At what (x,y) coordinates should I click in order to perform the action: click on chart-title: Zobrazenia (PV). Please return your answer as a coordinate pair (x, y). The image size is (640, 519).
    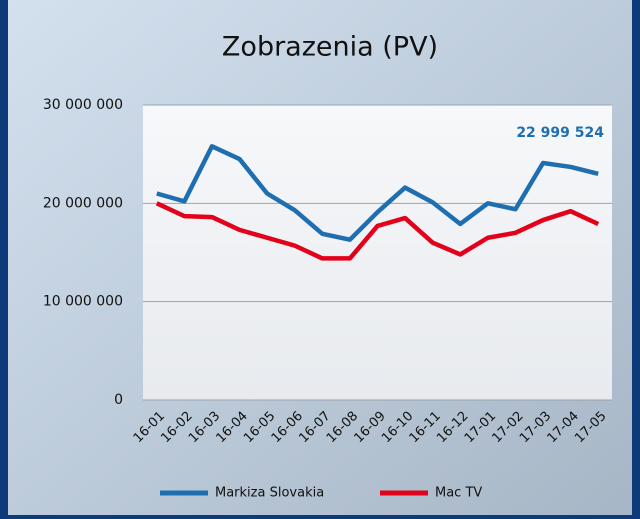
    Looking at the image, I should click on (330, 47).